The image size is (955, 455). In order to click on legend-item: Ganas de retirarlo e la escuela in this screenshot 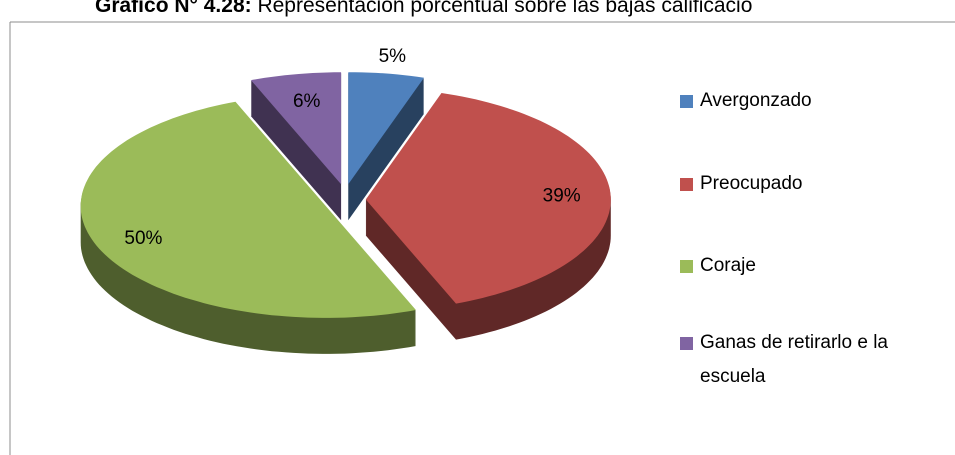, I will do `click(807, 360)`.